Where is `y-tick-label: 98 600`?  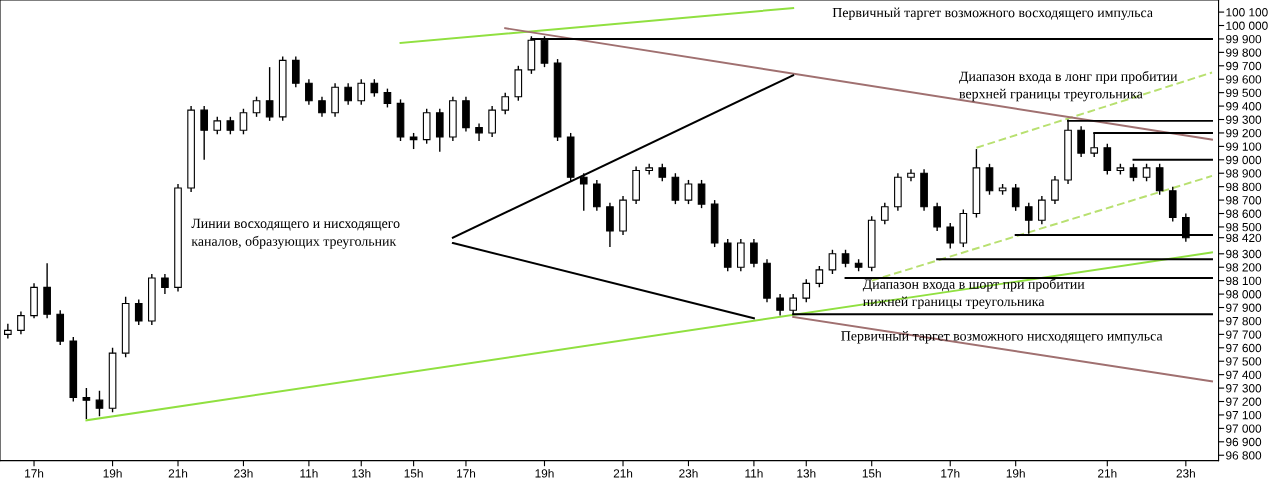
y-tick-label: 98 600 is located at coordinates (1244, 213).